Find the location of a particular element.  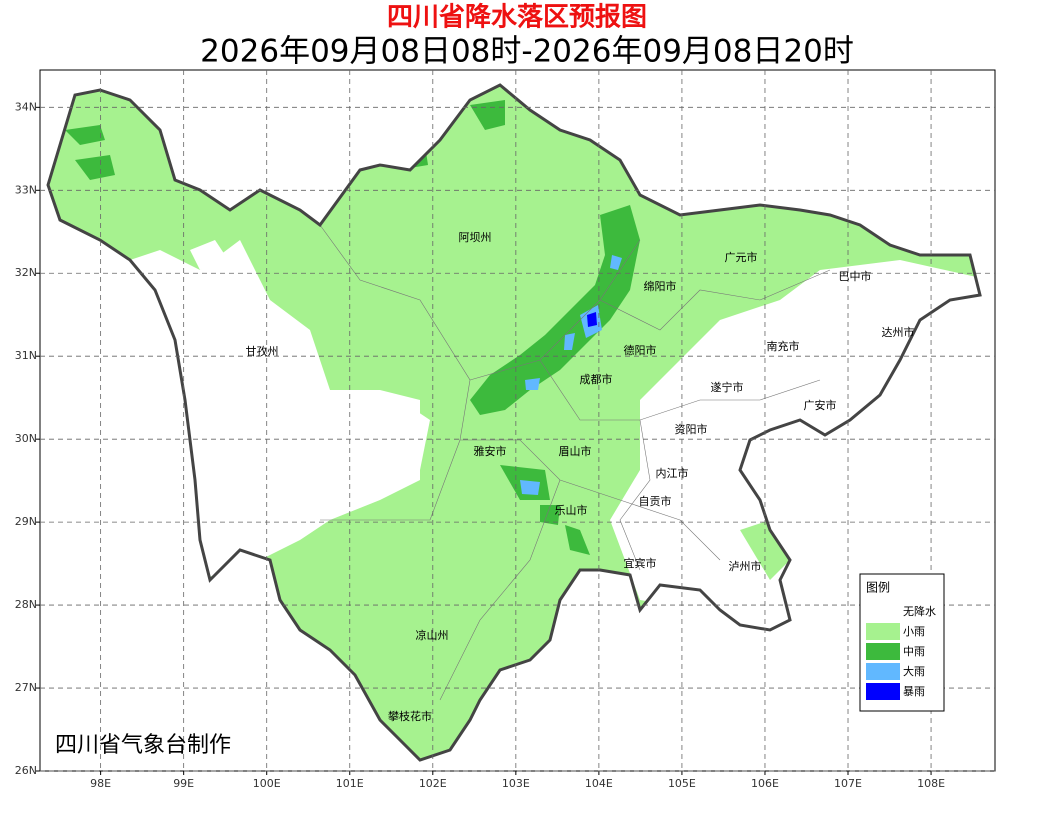

place-label: 资阳市 is located at coordinates (691, 429).